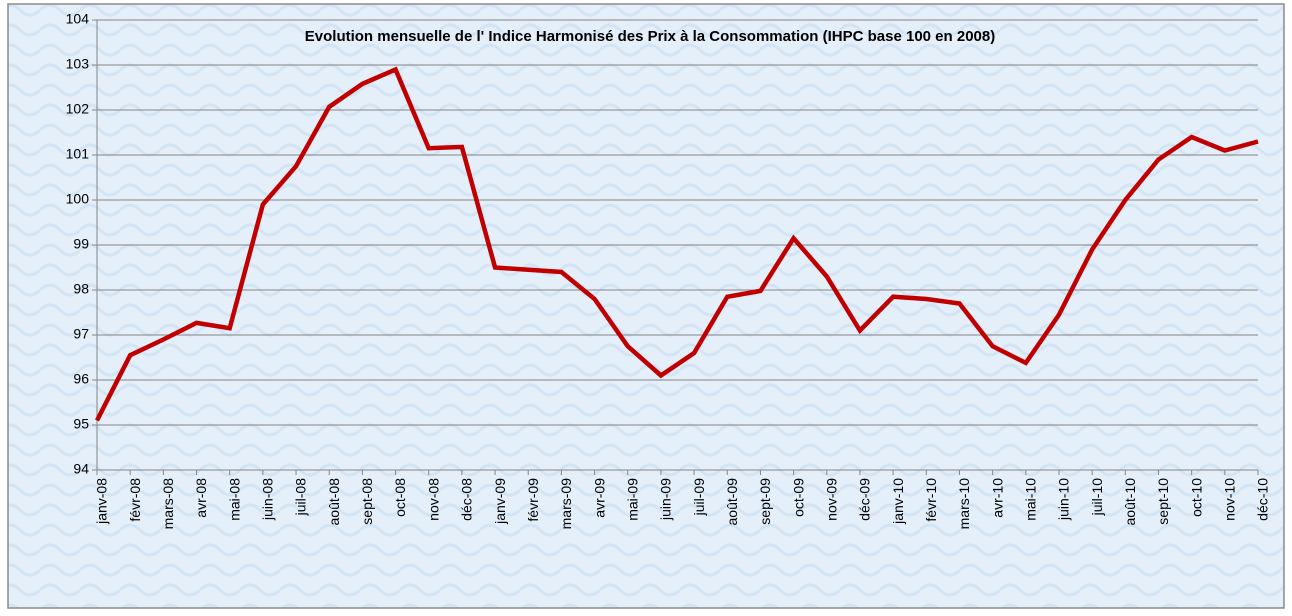  What do you see at coordinates (78, 19) in the screenshot?
I see `y-tick-label: 104` at bounding box center [78, 19].